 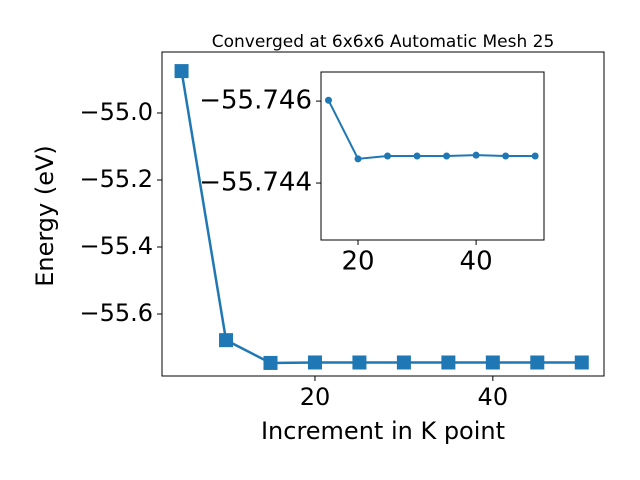 What do you see at coordinates (431, 129) in the screenshot?
I see `series-line` at bounding box center [431, 129].